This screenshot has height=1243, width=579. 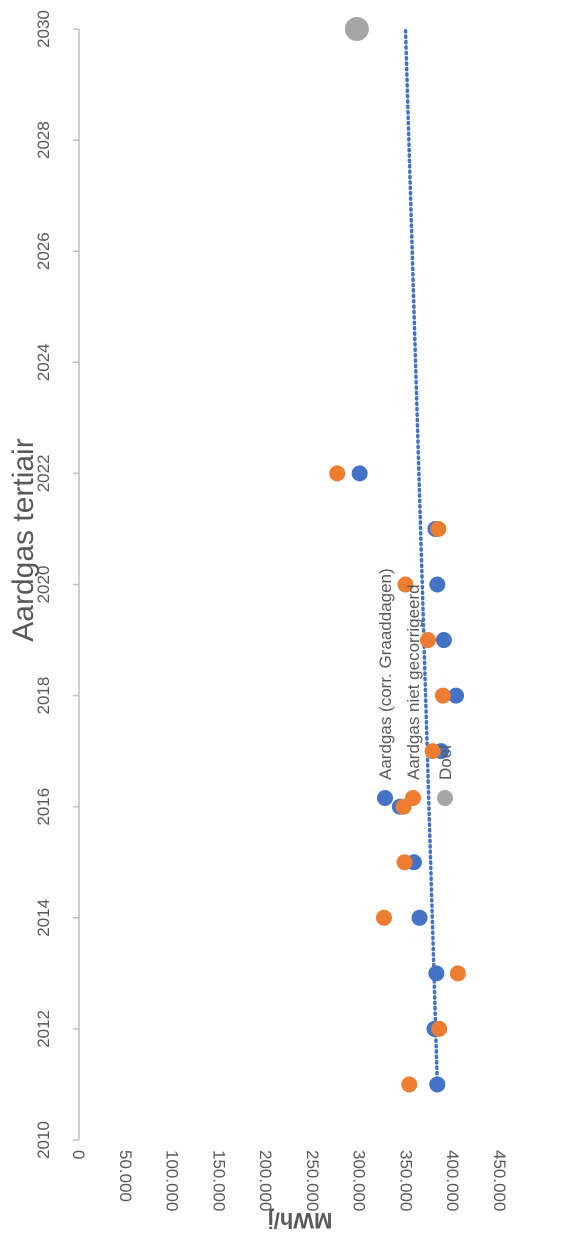 I want to click on x-tick-label: 2022, so click(x=43, y=473).